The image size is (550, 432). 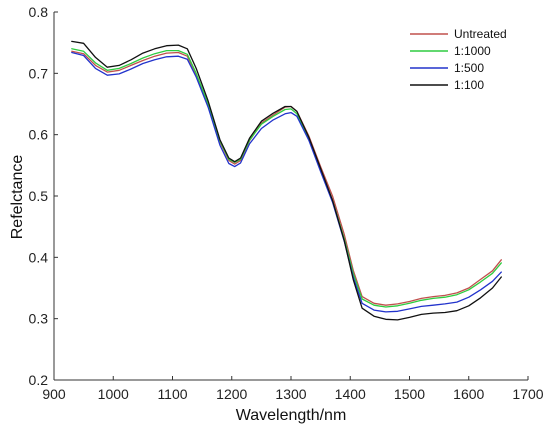 What do you see at coordinates (469, 85) in the screenshot?
I see `legend-label: 1:100` at bounding box center [469, 85].